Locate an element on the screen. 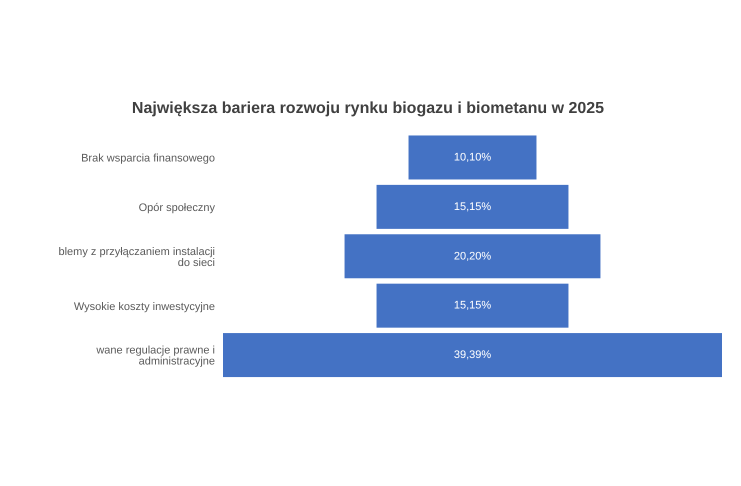 This screenshot has width=741, height=486. text: Największa bariera rozwoju rynku biogazu i biometanu w 2025 is located at coordinates (368, 109).